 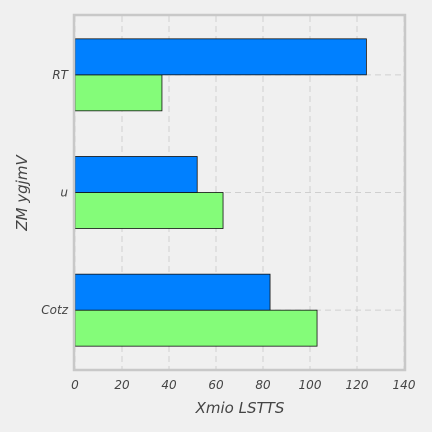 What do you see at coordinates (216, 385) in the screenshot?
I see `x-tick-label: 60` at bounding box center [216, 385].